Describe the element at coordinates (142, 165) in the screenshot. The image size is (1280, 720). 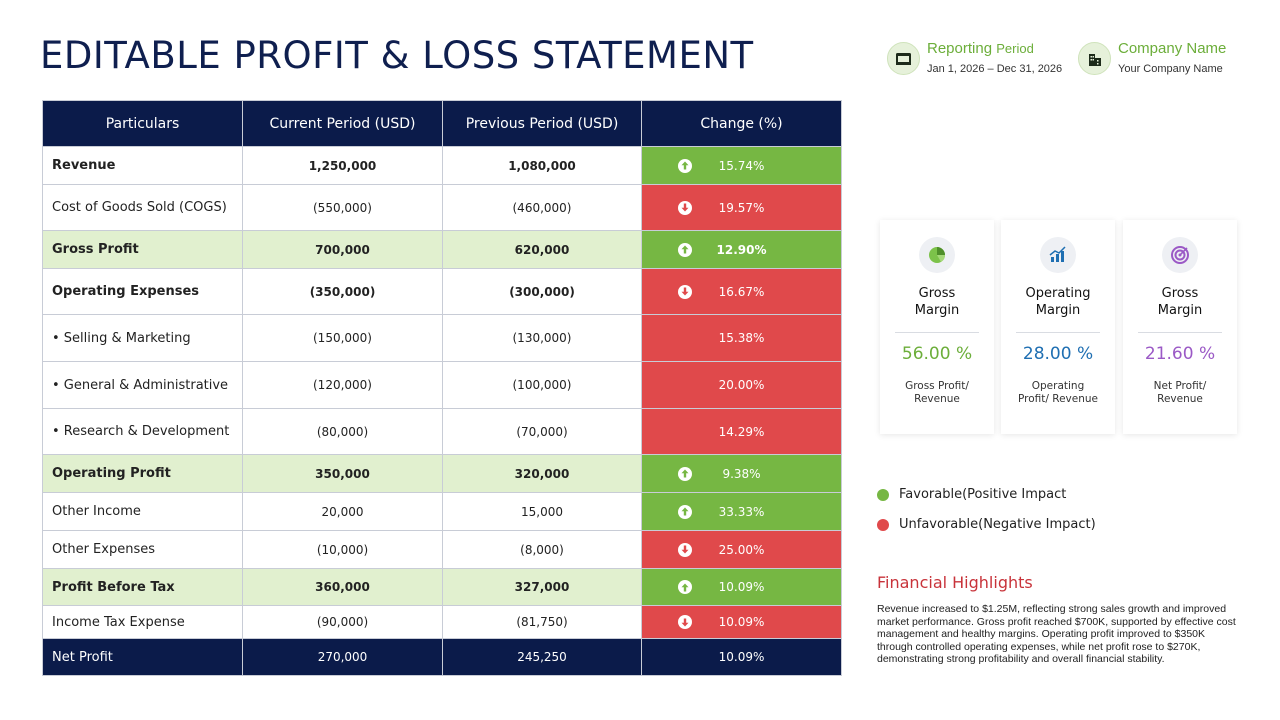
I see `row-name: Revenue` at that location.